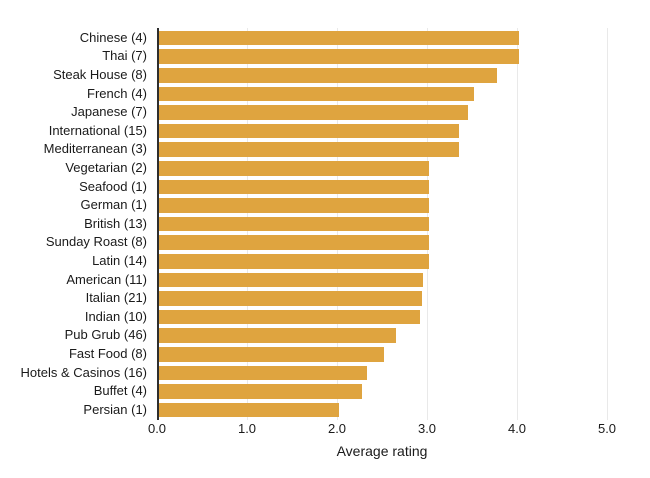 Image resolution: width=650 pixels, height=478 pixels. What do you see at coordinates (107, 353) in the screenshot?
I see `category-label: Fast Food (8)` at bounding box center [107, 353].